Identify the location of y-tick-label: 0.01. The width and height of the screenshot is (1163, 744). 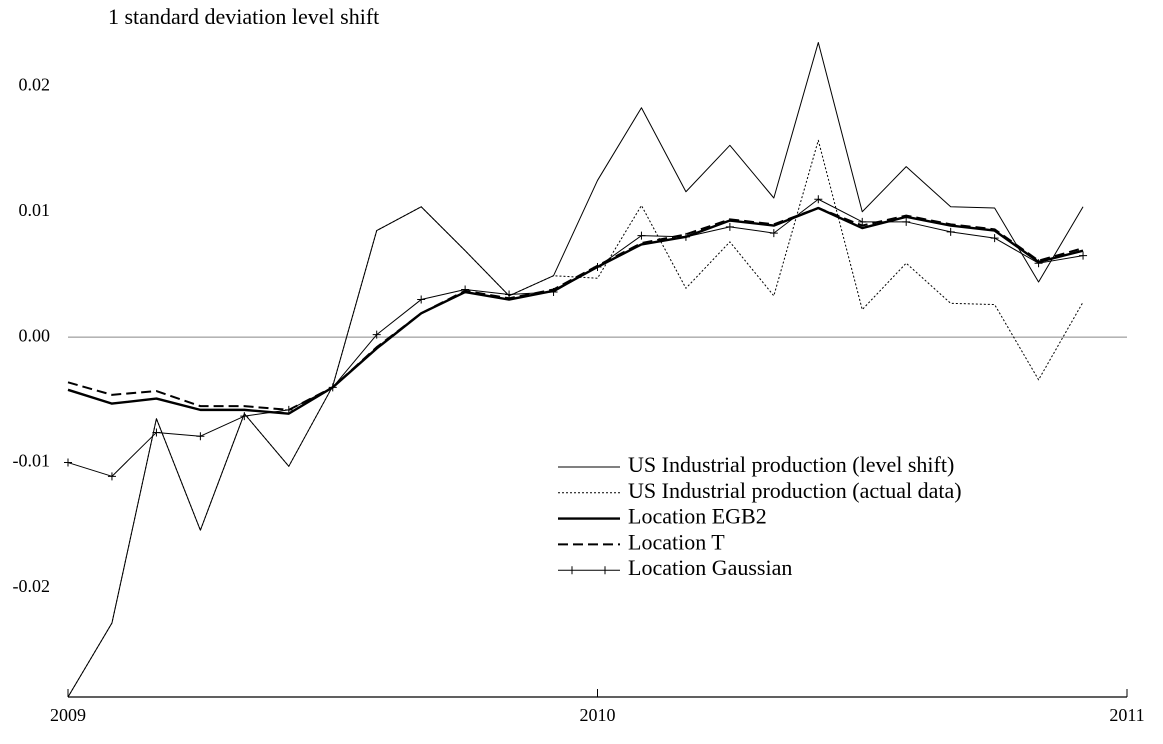
(35, 210).